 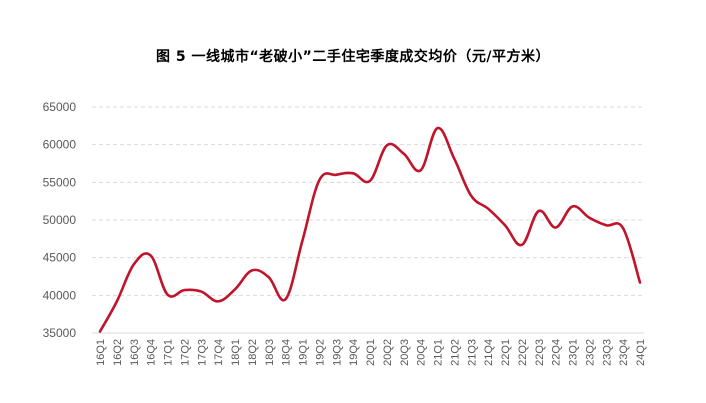 I want to click on x-tick-label: 19Q2, so click(x=320, y=352).